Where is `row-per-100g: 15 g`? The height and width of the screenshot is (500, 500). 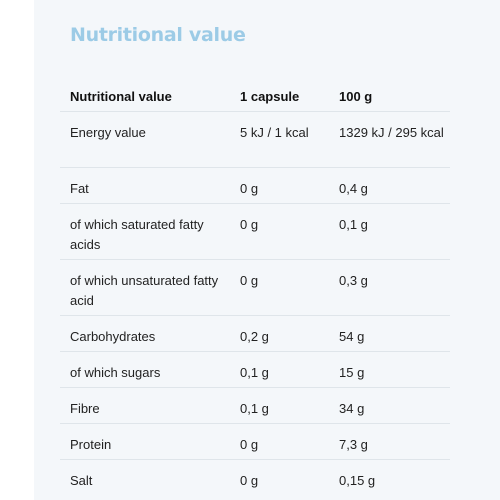 row-per-100g: 15 g is located at coordinates (352, 372).